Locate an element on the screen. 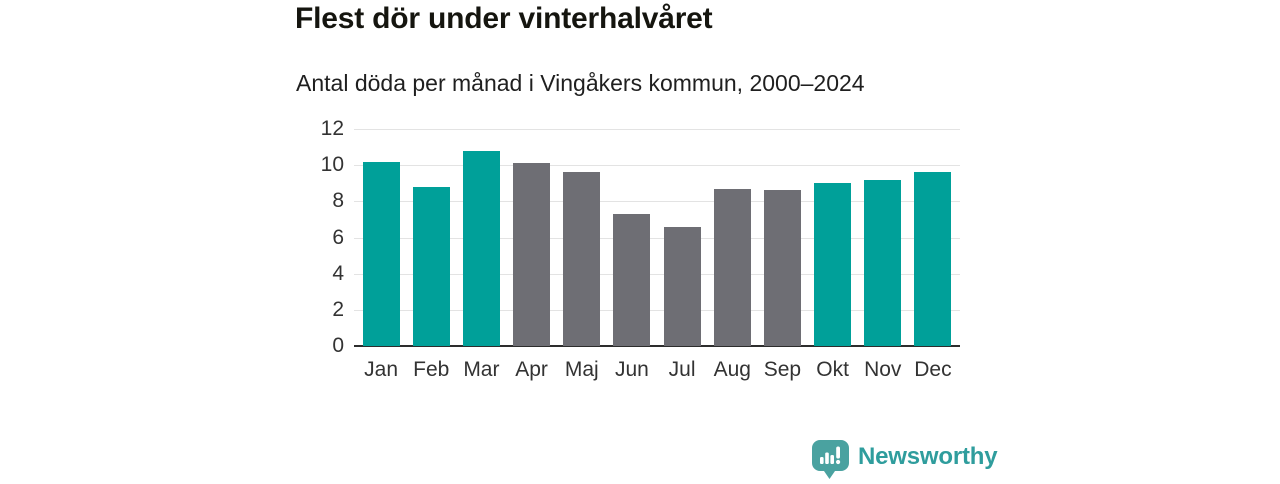 The width and height of the screenshot is (1280, 484). bar-jul is located at coordinates (682, 286).